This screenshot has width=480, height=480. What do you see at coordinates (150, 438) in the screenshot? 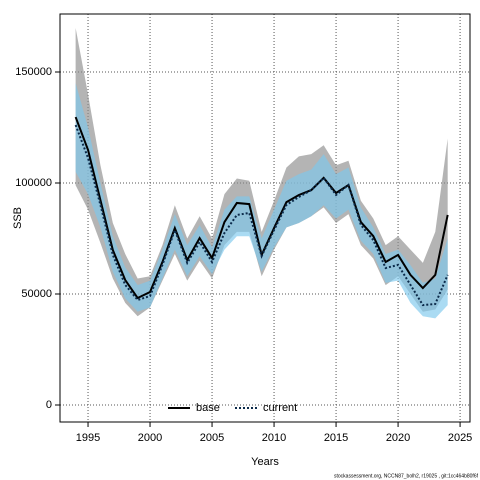
I see `x-tick-label: 2000` at bounding box center [150, 438].